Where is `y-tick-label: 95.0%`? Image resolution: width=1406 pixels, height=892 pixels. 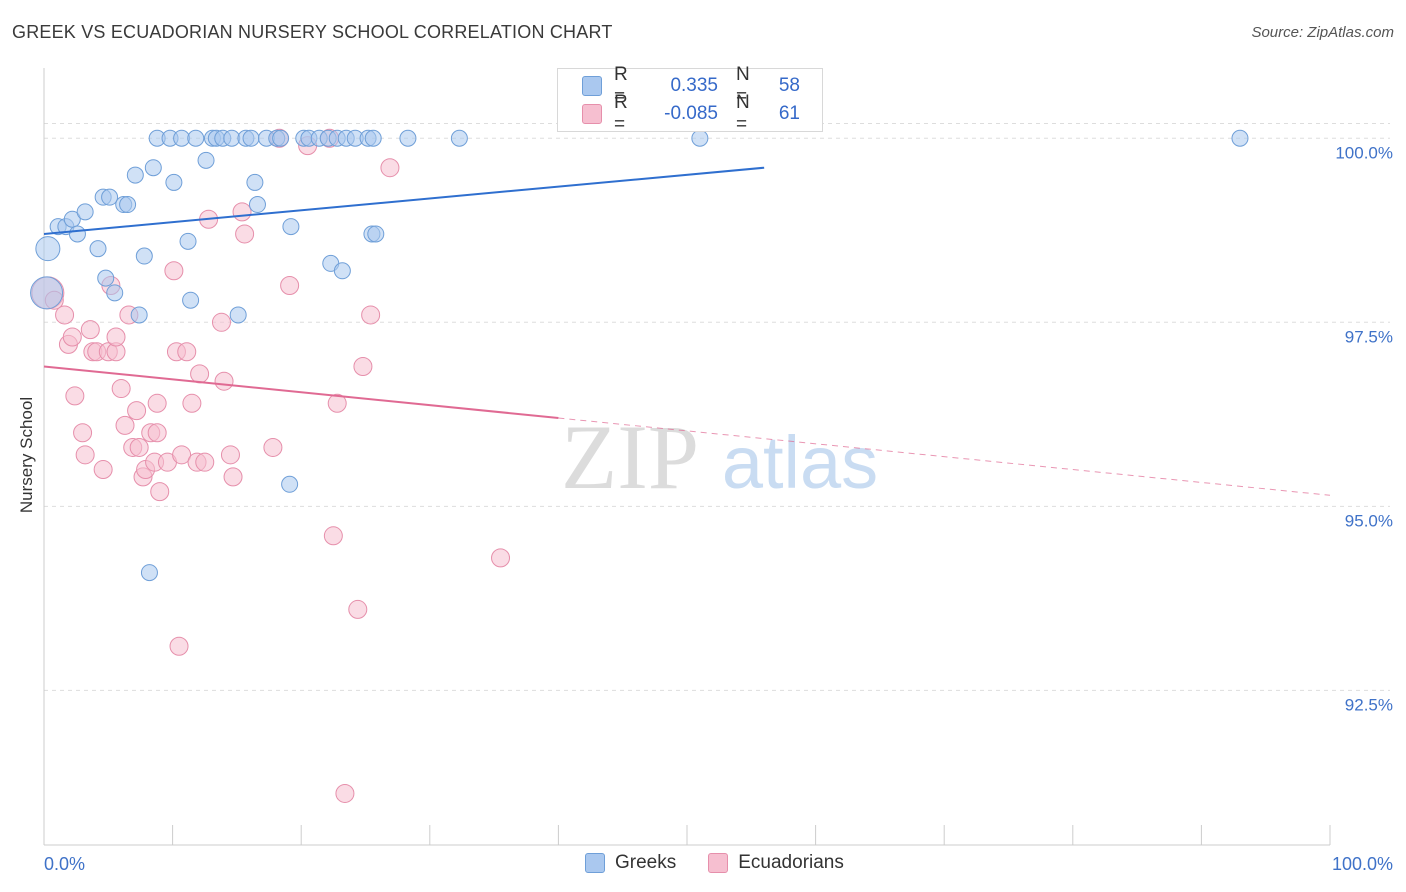 y-tick-label: 95.0% is located at coordinates (1369, 520).